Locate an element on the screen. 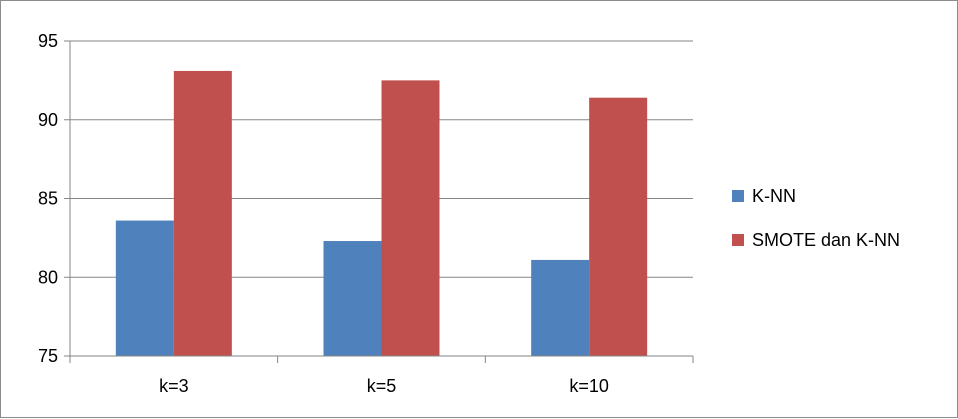 Image resolution: width=958 pixels, height=419 pixels. legend: K-NN SMOTE dan K-NN is located at coordinates (816, 218).